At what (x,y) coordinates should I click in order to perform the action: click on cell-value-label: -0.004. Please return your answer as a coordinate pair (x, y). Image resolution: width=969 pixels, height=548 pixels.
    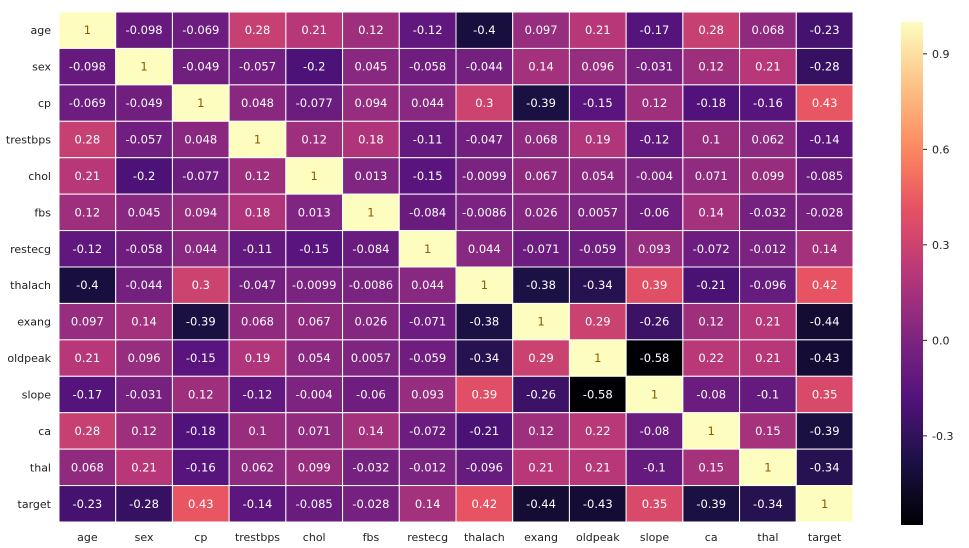
    Looking at the image, I should click on (654, 176).